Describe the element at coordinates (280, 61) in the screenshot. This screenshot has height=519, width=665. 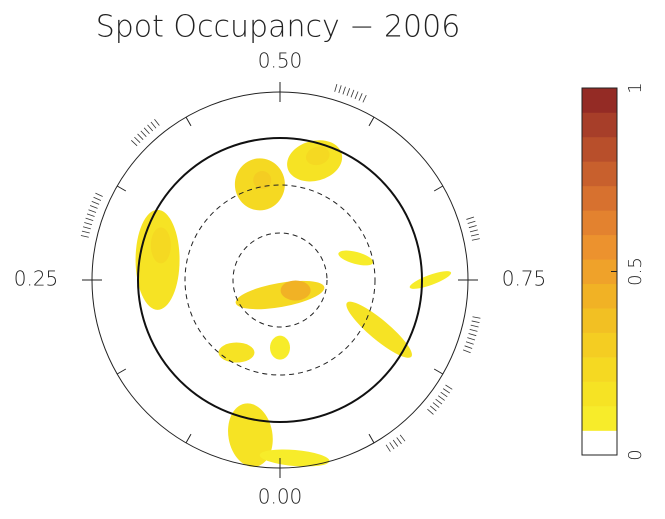
I see `phase-label: 0.50` at that location.